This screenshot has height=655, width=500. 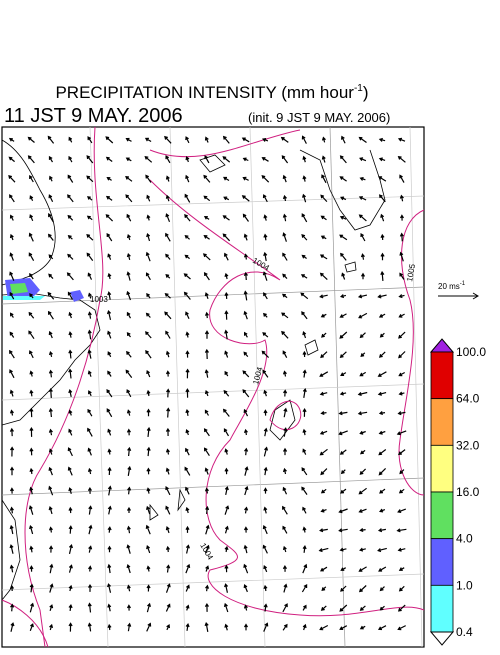 What do you see at coordinates (292, 190) in the screenshot?
I see `coastline` at bounding box center [292, 190].